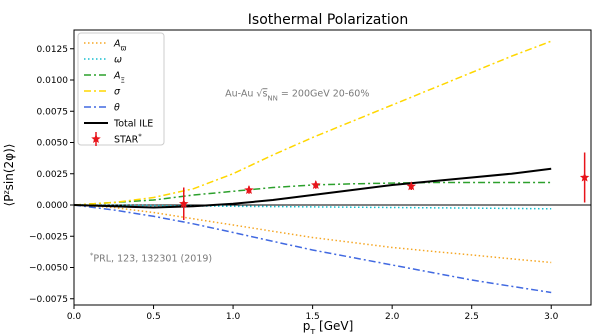 This screenshot has width=593, height=334. I want to click on legend-label-1: ω, so click(118, 60).